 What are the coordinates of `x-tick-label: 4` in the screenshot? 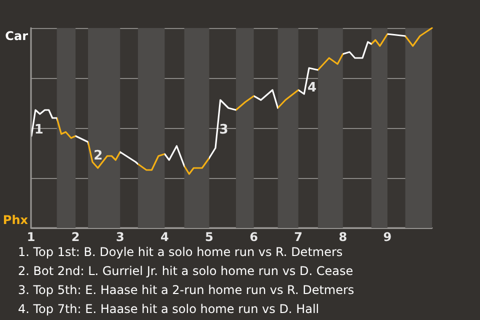 It's located at (164, 237).